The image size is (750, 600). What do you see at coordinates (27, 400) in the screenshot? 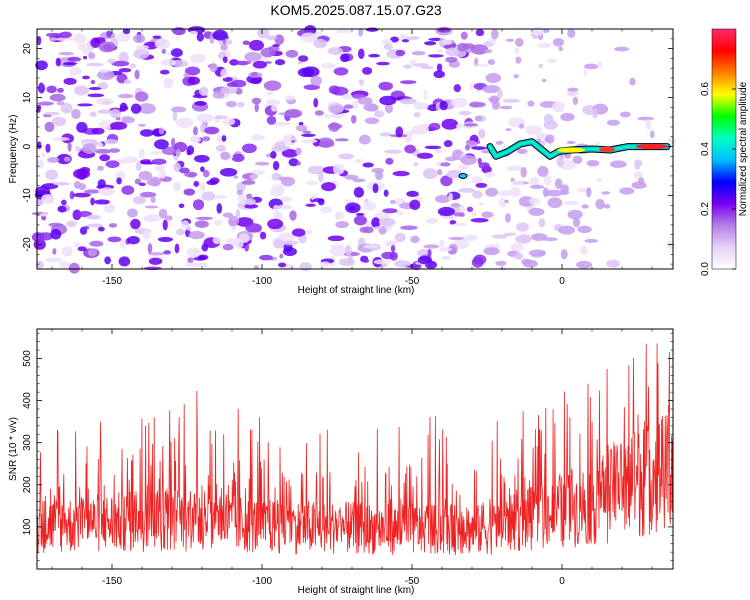
I see `y-tick-label: 400` at bounding box center [27, 400].